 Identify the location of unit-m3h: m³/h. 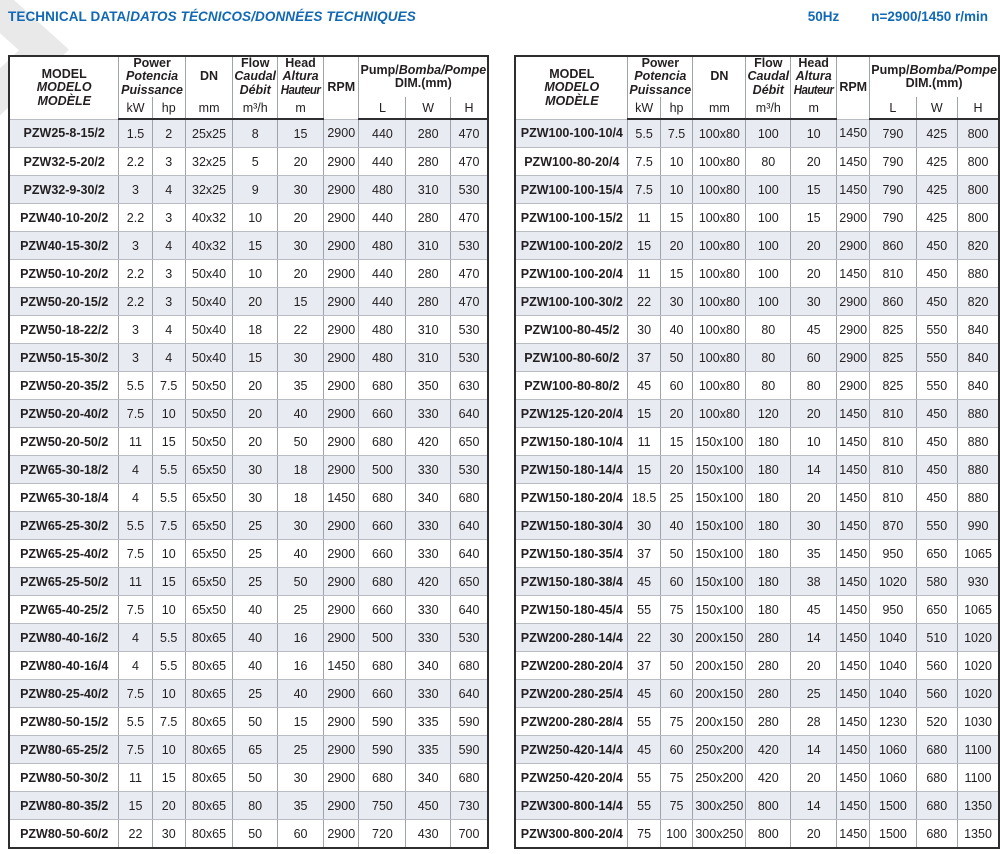
(768, 109).